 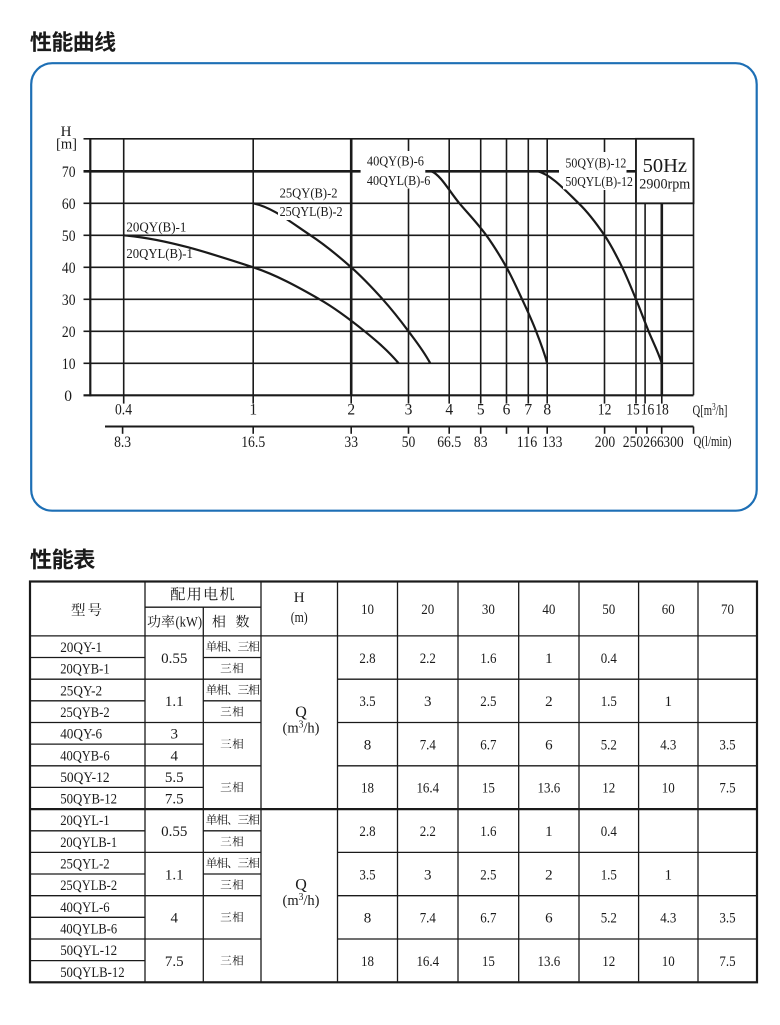 I want to click on svg-text: 0, so click(x=68, y=396).